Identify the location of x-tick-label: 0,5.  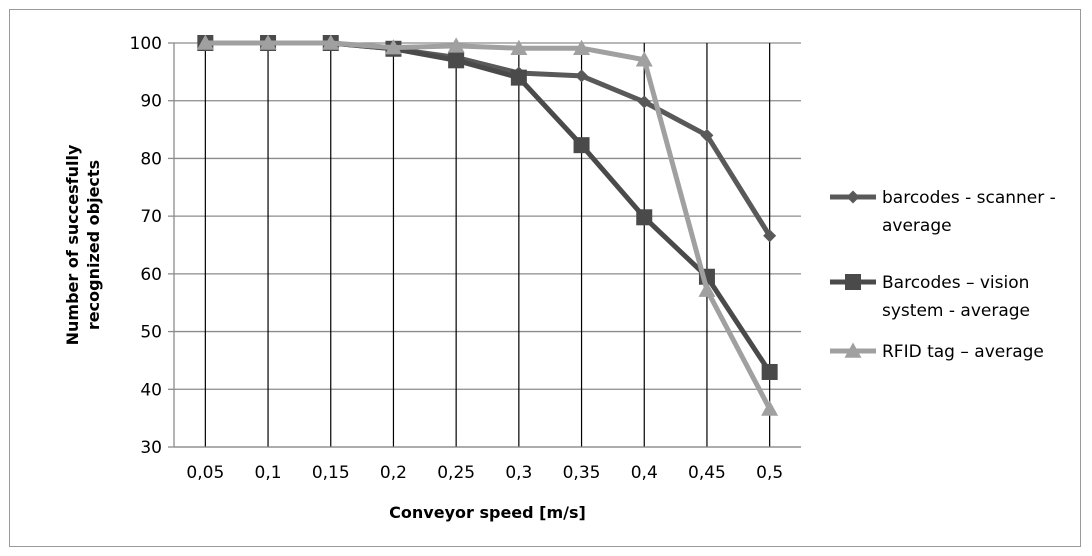
(769, 473).